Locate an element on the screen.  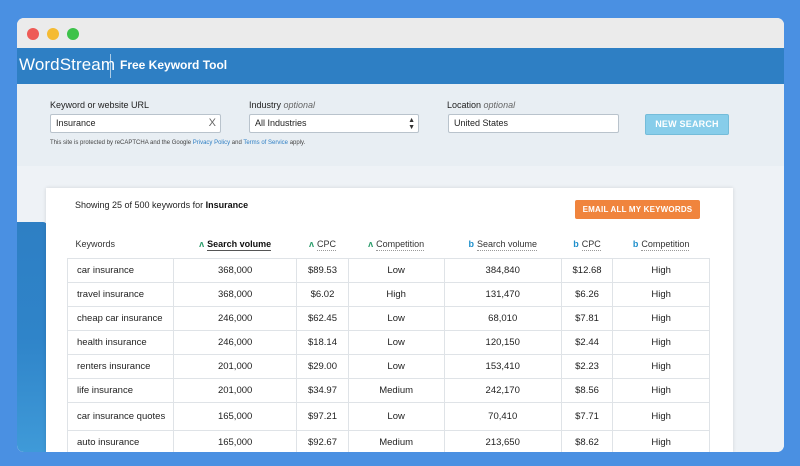
column-header-bing-cpc: b CPC is located at coordinates (586, 244).